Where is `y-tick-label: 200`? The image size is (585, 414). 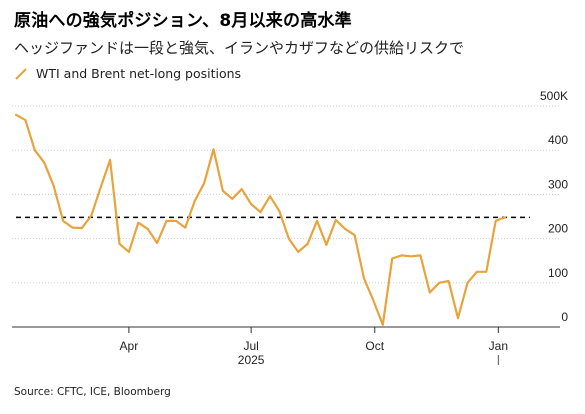 y-tick-label: 200 is located at coordinates (558, 229).